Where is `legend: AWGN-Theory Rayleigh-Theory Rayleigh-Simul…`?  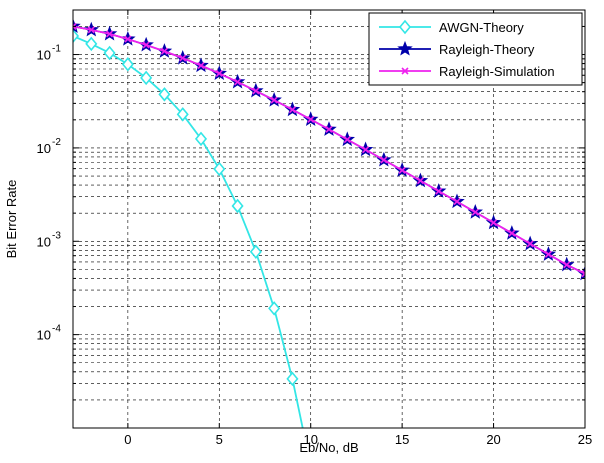
legend: AWGN-Theory Rayleigh-Theory Rayleigh-Simul… is located at coordinates (475, 49).